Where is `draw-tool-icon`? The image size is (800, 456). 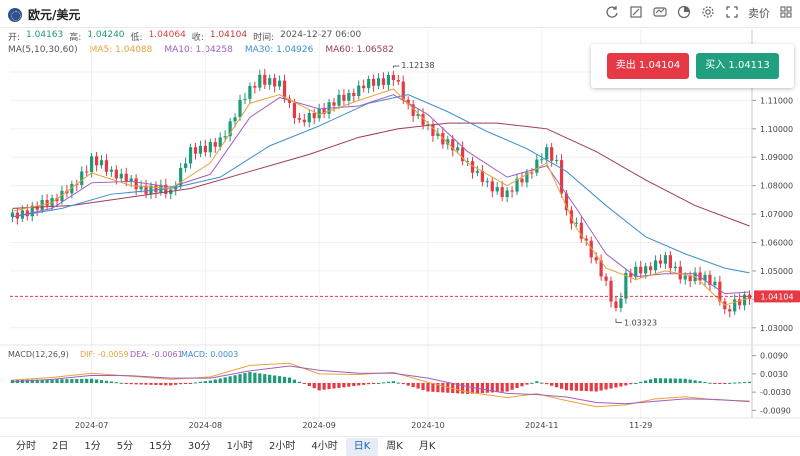 draw-tool-icon is located at coordinates (636, 13).